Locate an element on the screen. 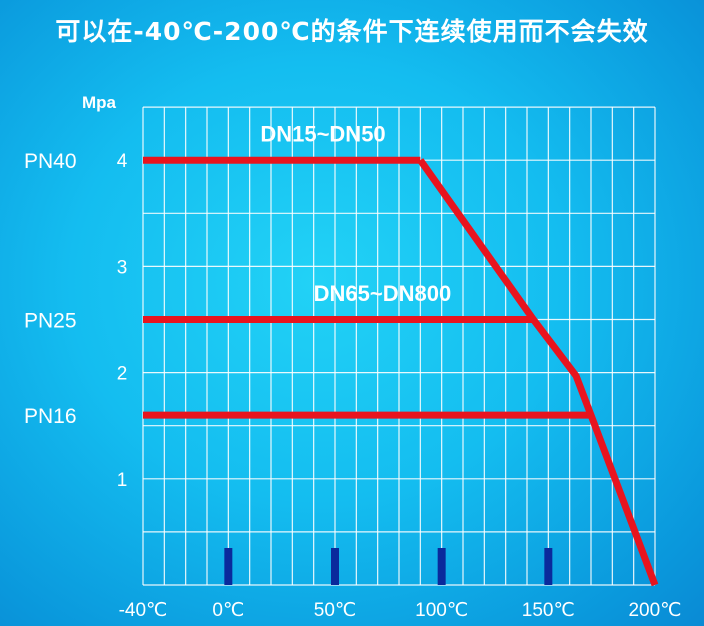  size-range-annotation: DN15~DN50 is located at coordinates (322, 134).